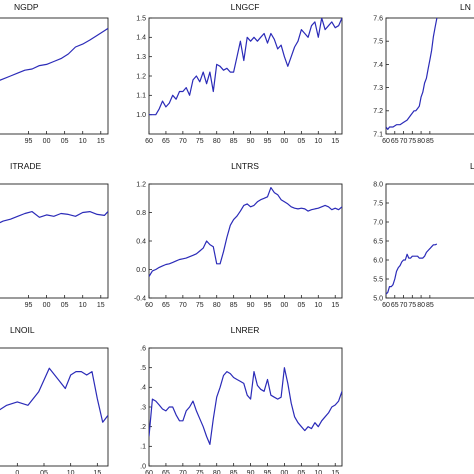 The height and width of the screenshot is (474, 474). Describe the element at coordinates (378, 222) in the screenshot. I see `y-tick-label: 7.0` at that location.